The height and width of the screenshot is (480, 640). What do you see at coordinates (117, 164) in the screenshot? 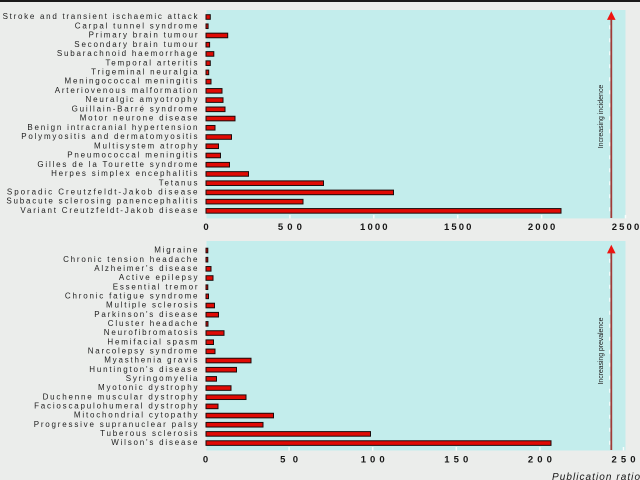
I see `svg-text: Gilles de la Tourette syndrome` at bounding box center [117, 164].